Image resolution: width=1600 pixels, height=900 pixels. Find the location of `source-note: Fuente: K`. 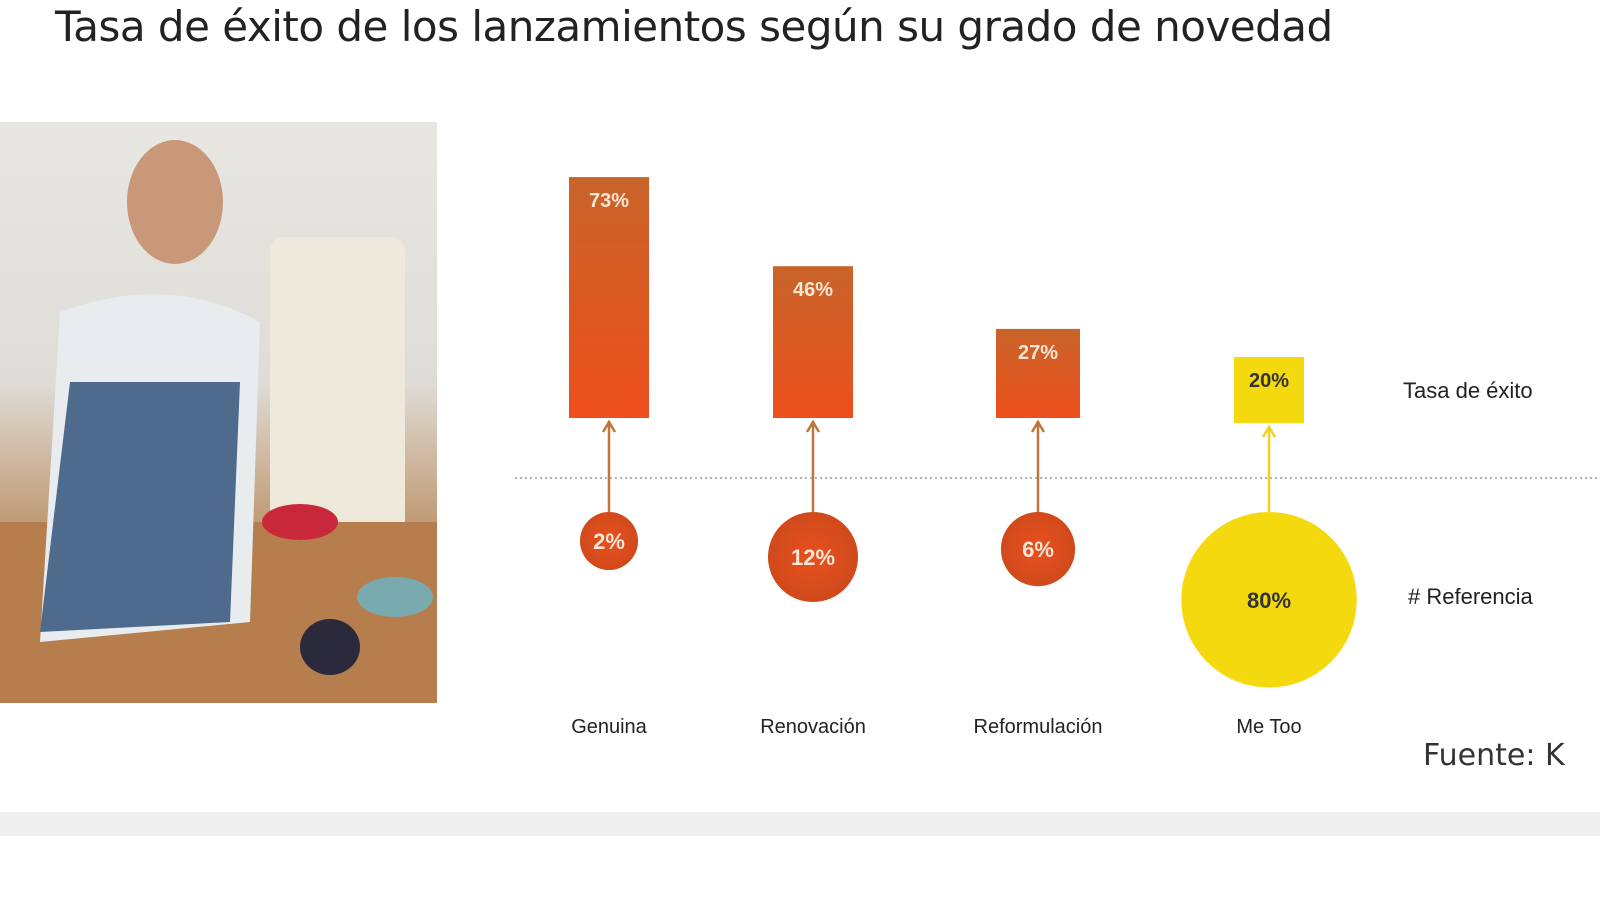

source-note: Fuente: K is located at coordinates (1494, 755).